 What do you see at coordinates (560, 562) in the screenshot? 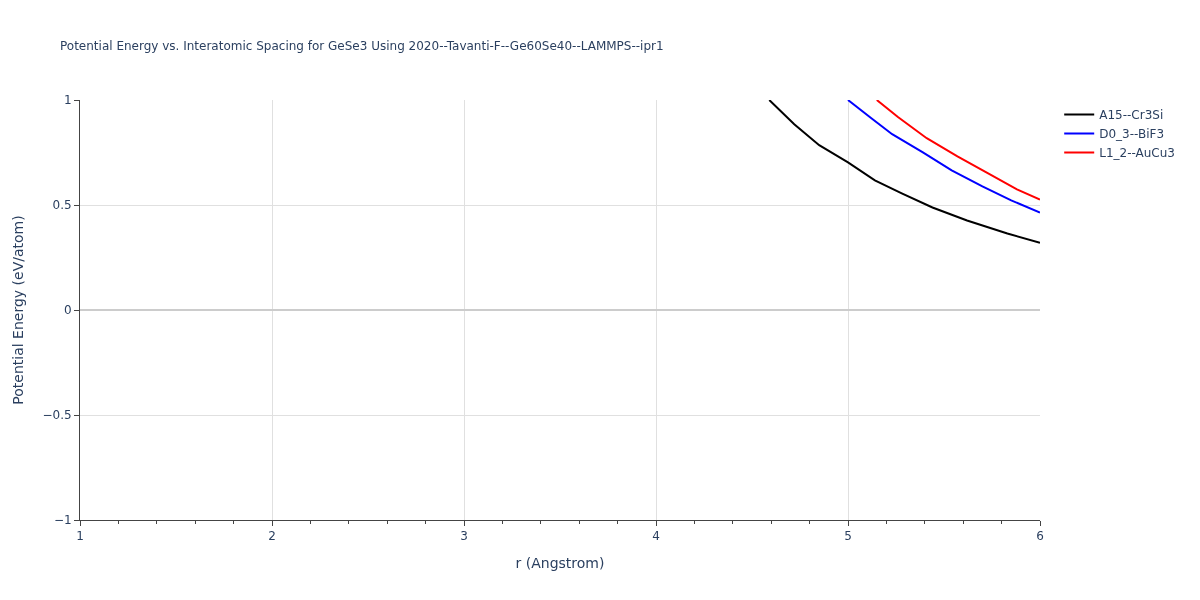
I see `x-axis-title: r (Angstrom)` at bounding box center [560, 562].